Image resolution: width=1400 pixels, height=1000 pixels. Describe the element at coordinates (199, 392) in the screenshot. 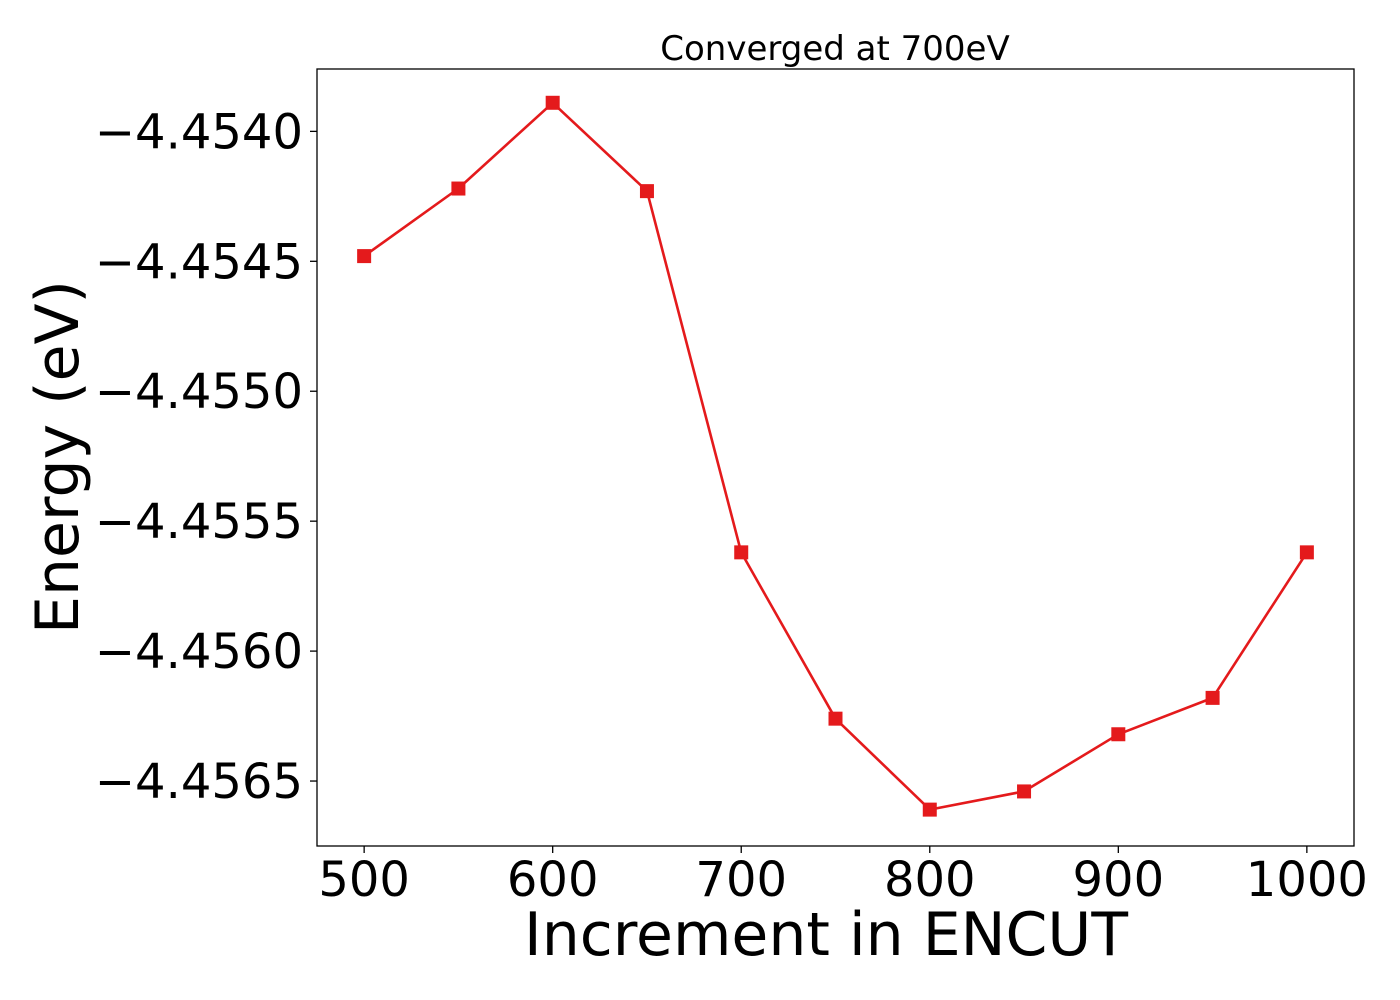

I see `y-tick-label: −4.4550` at that location.